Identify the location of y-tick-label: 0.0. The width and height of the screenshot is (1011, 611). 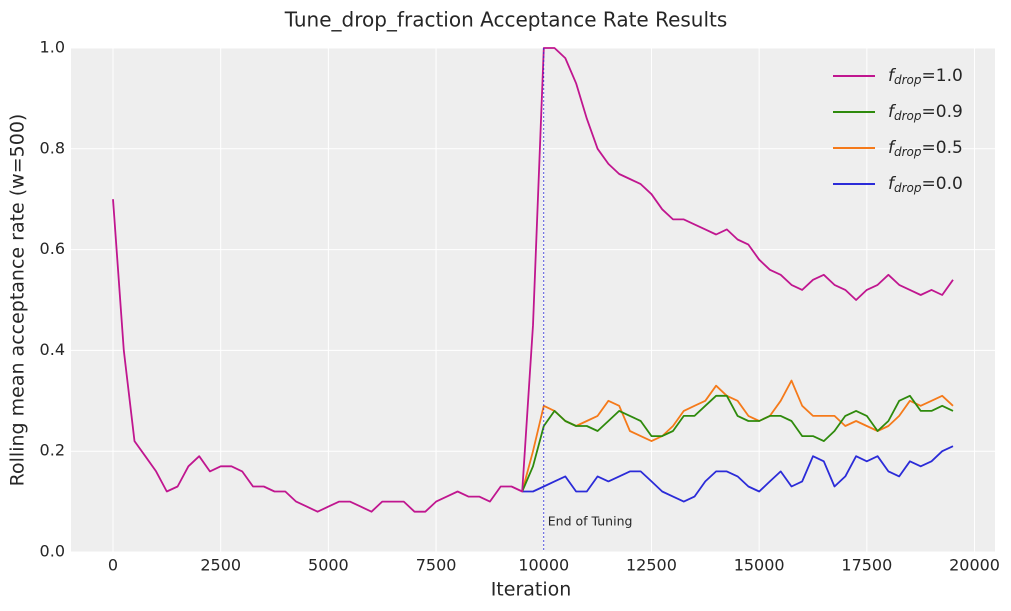
(52, 551).